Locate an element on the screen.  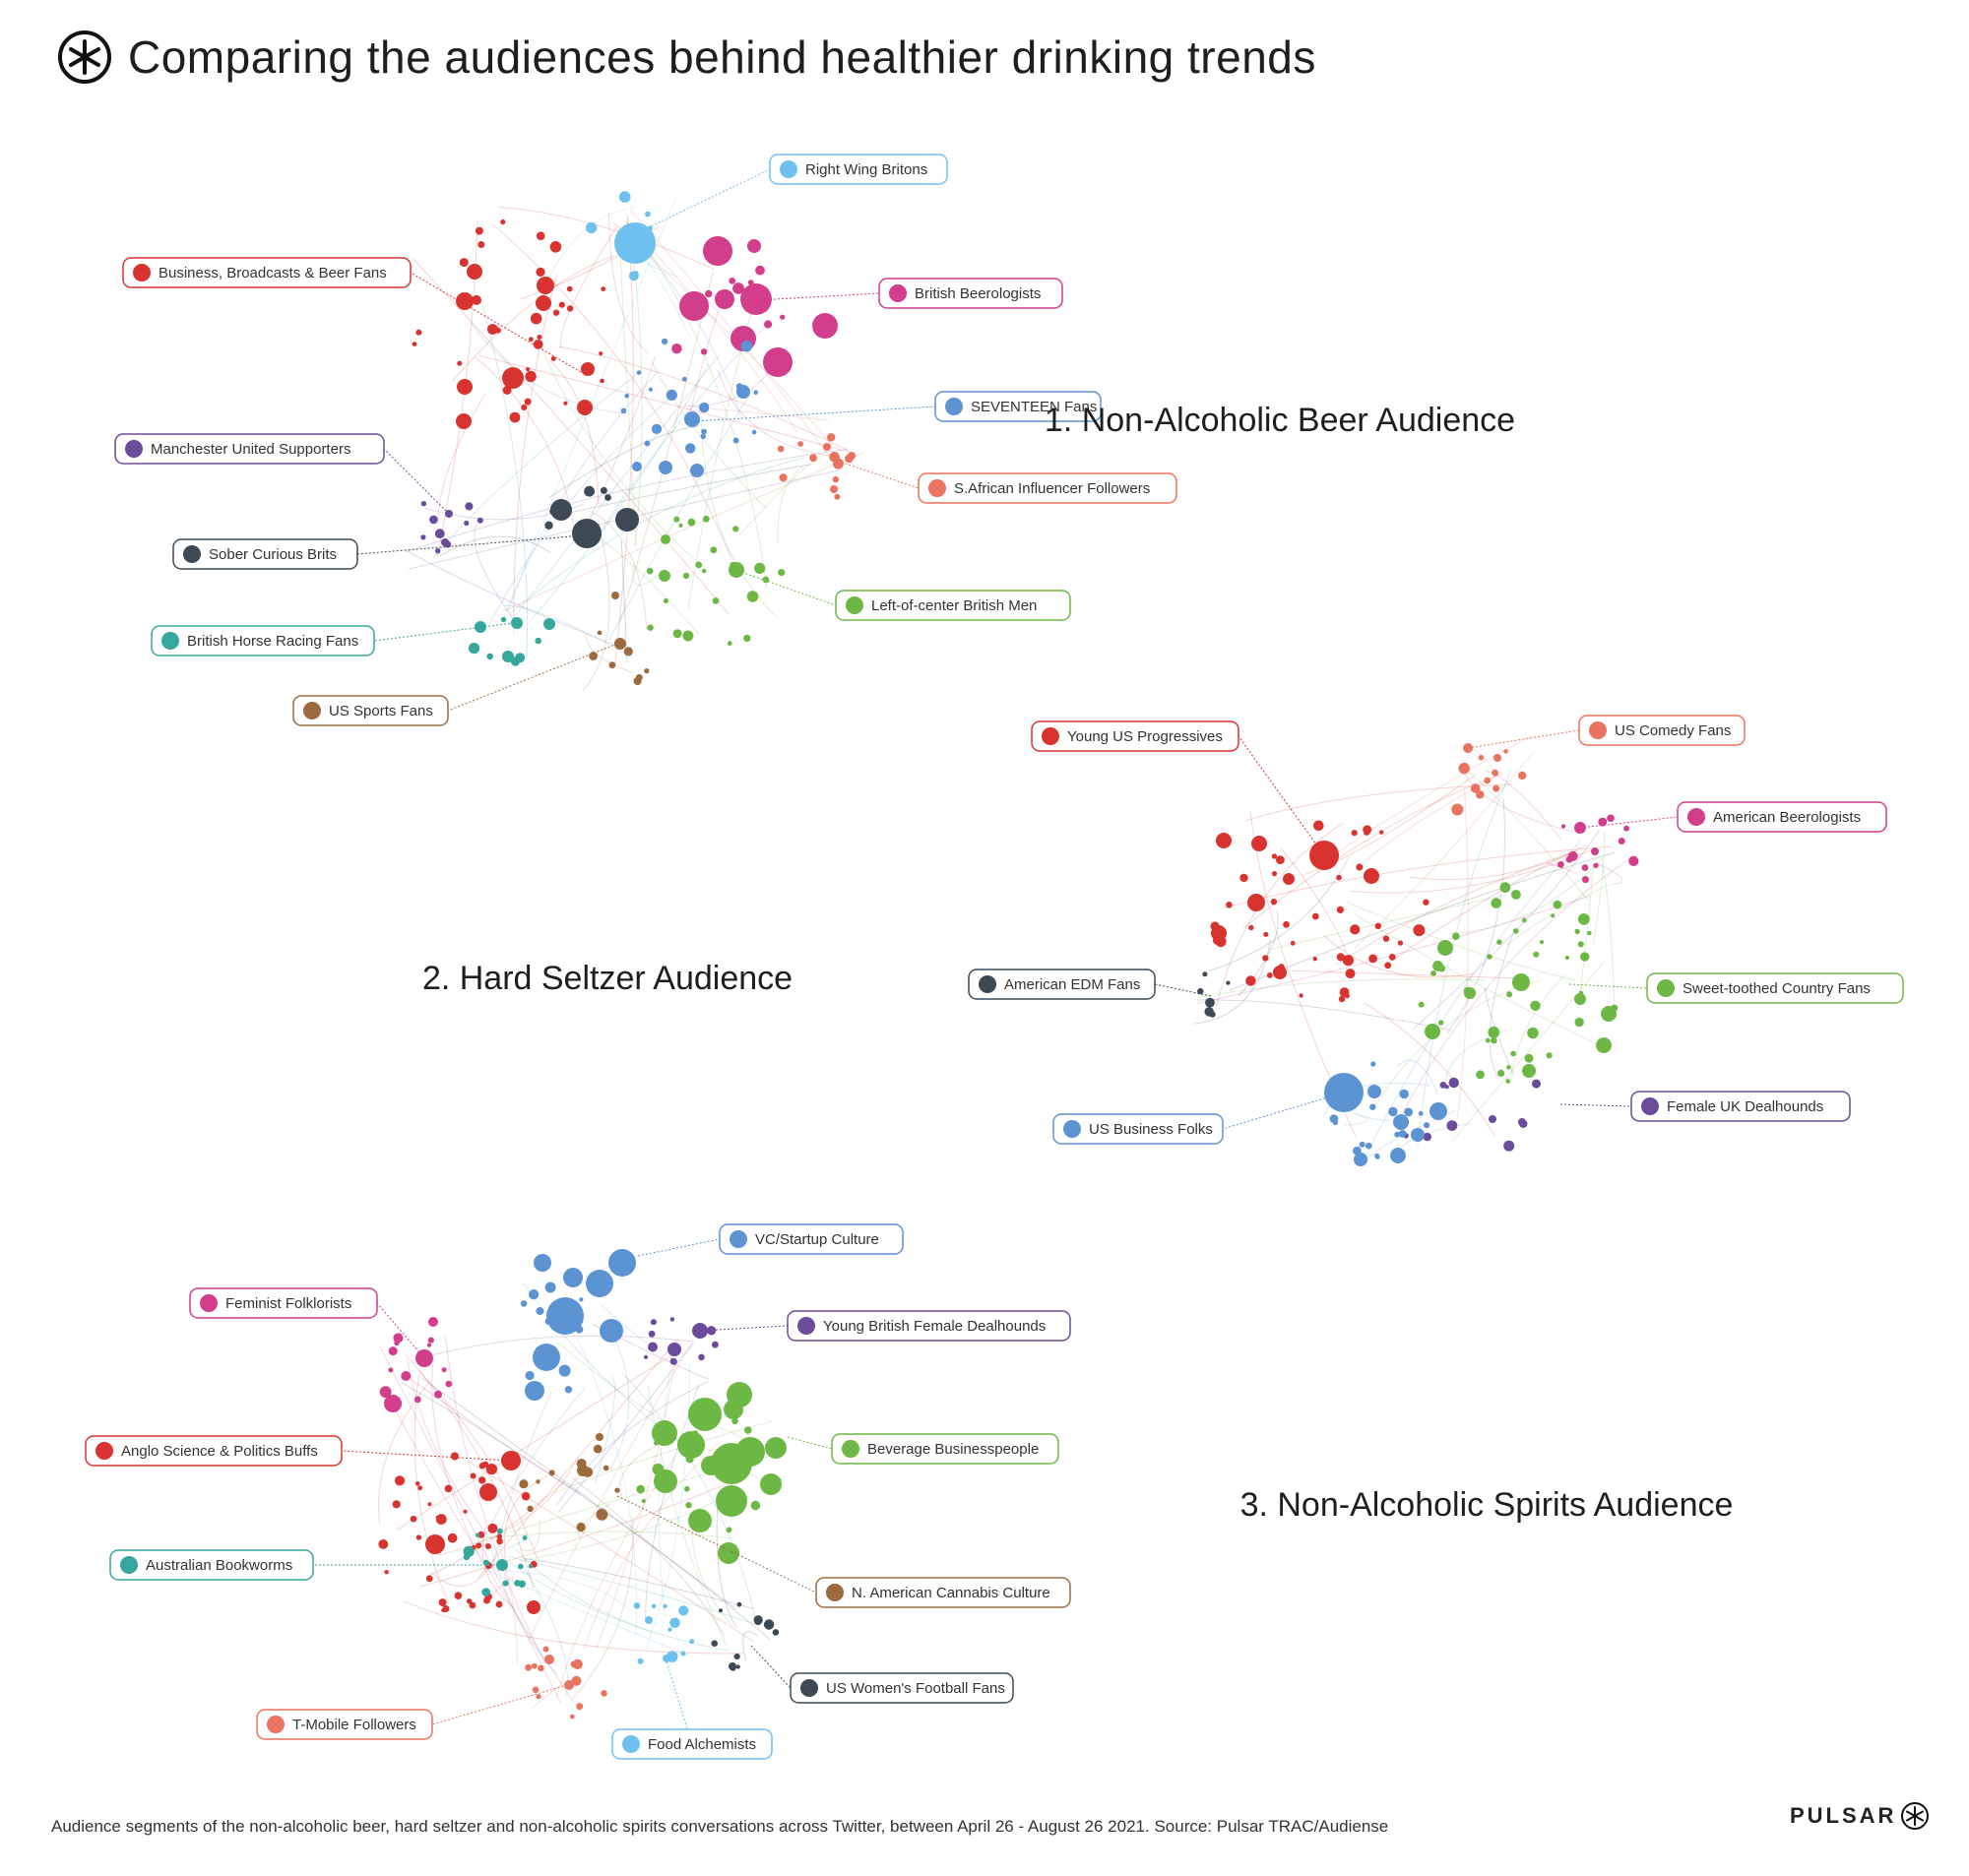
segment-label: US Sports Fans is located at coordinates (455, 684).